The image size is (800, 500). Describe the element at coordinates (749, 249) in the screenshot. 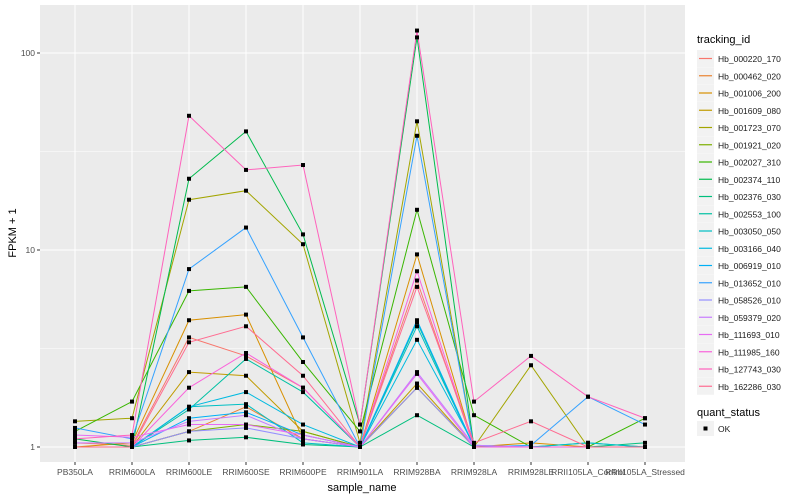

I see `legend-label: Hb_003166_040` at that location.